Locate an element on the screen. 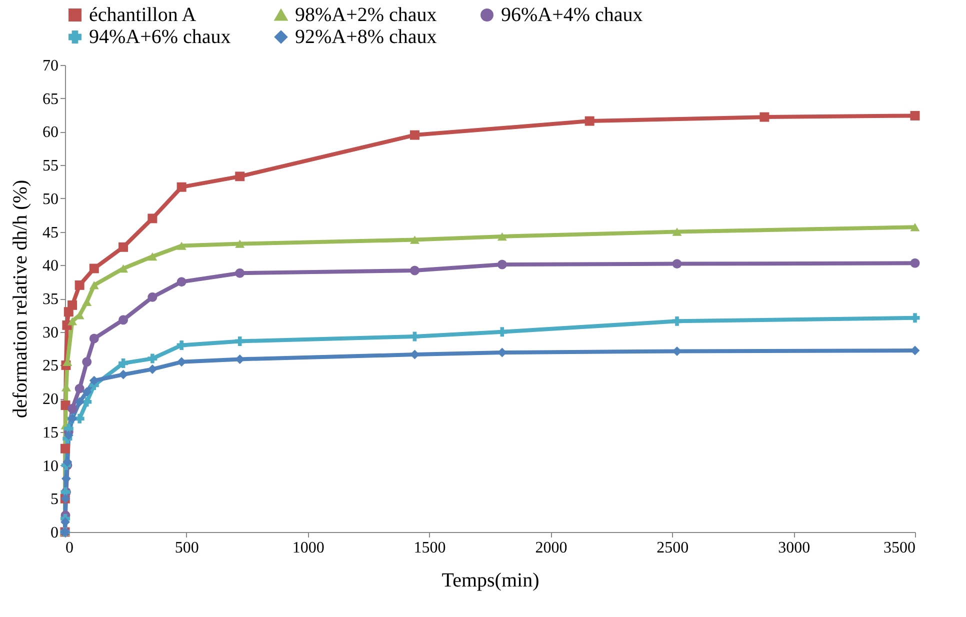 This screenshot has height=617, width=966. y-tick-label: 65 is located at coordinates (50, 99).